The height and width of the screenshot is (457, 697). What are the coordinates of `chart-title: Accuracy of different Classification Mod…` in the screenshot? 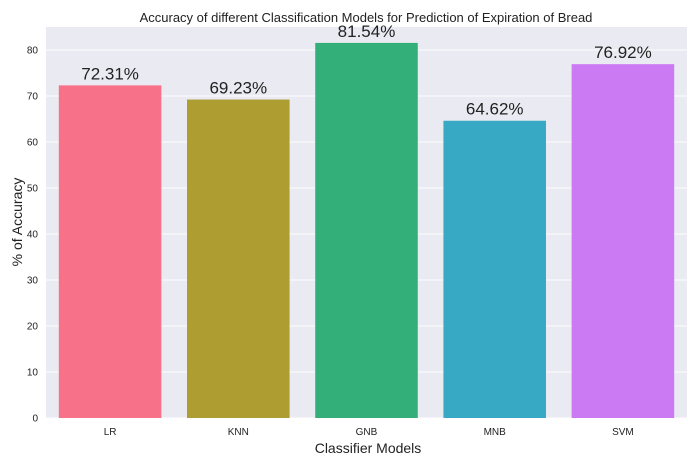 It's located at (366, 17).